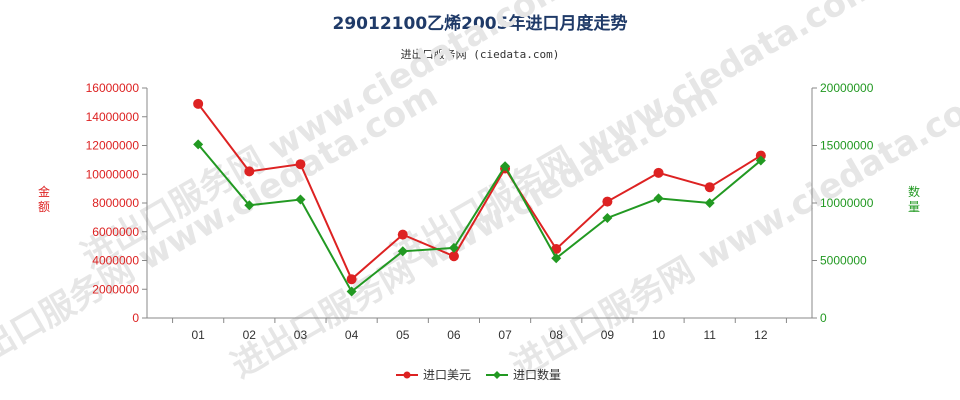  What do you see at coordinates (454, 335) in the screenshot?
I see `x-tick-label: 06` at bounding box center [454, 335].